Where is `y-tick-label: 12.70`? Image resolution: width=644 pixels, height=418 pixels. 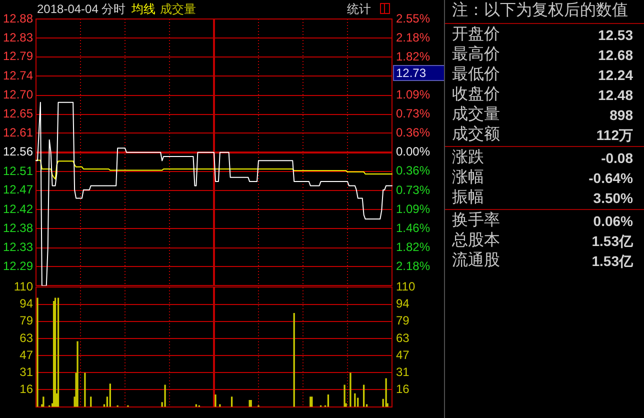
y-tick-label: 12.70 is located at coordinates (18, 95).